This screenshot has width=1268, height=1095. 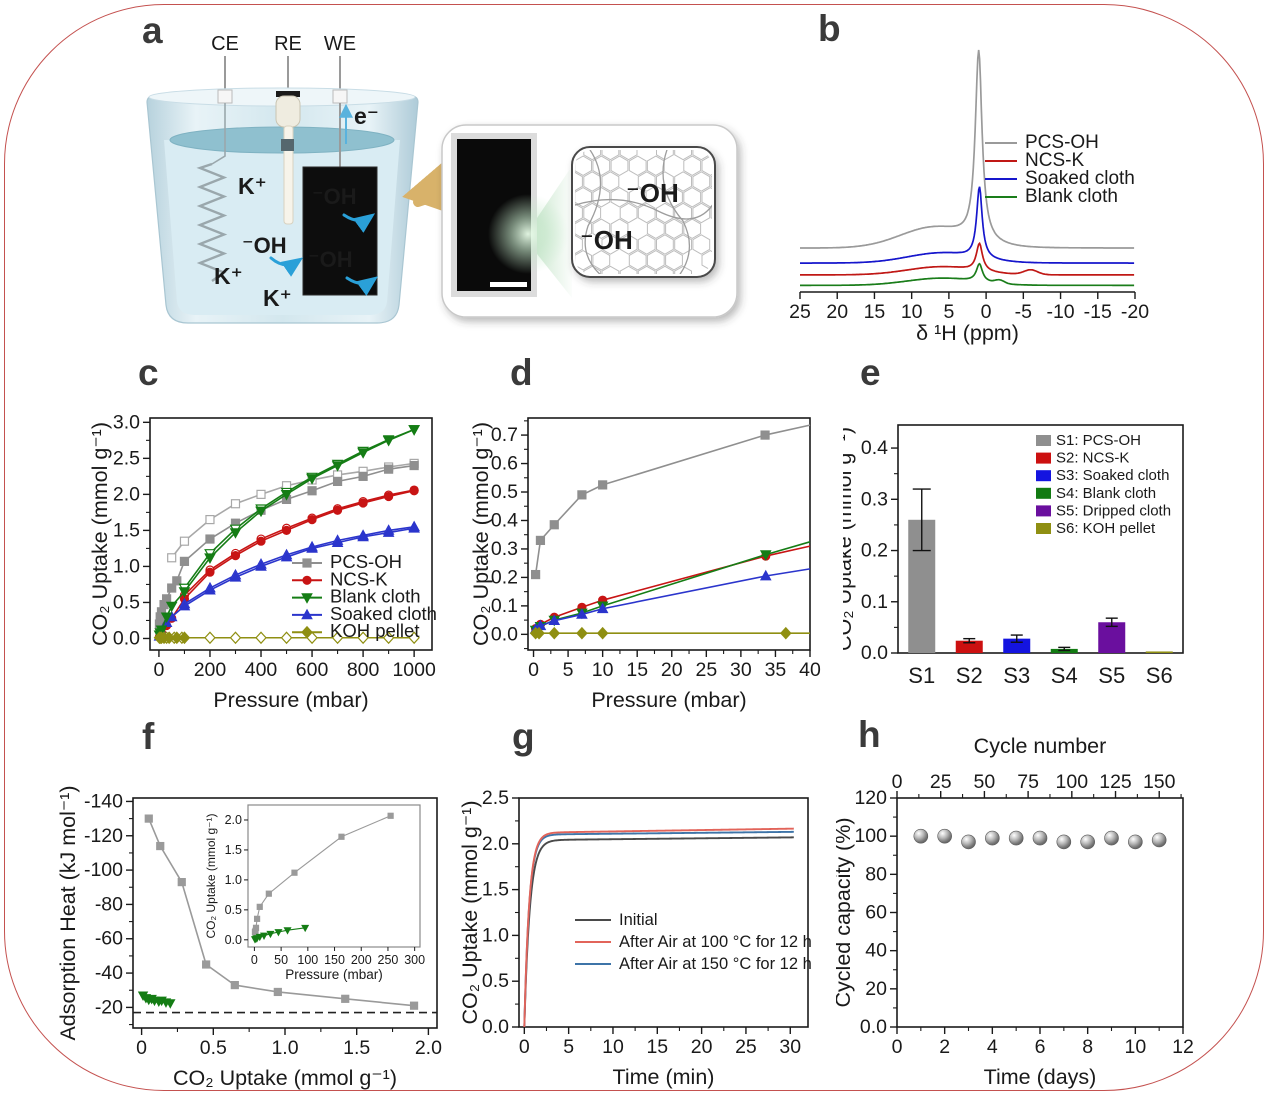 What do you see at coordinates (1028, 782) in the screenshot?
I see `tick-label: 75` at bounding box center [1028, 782].